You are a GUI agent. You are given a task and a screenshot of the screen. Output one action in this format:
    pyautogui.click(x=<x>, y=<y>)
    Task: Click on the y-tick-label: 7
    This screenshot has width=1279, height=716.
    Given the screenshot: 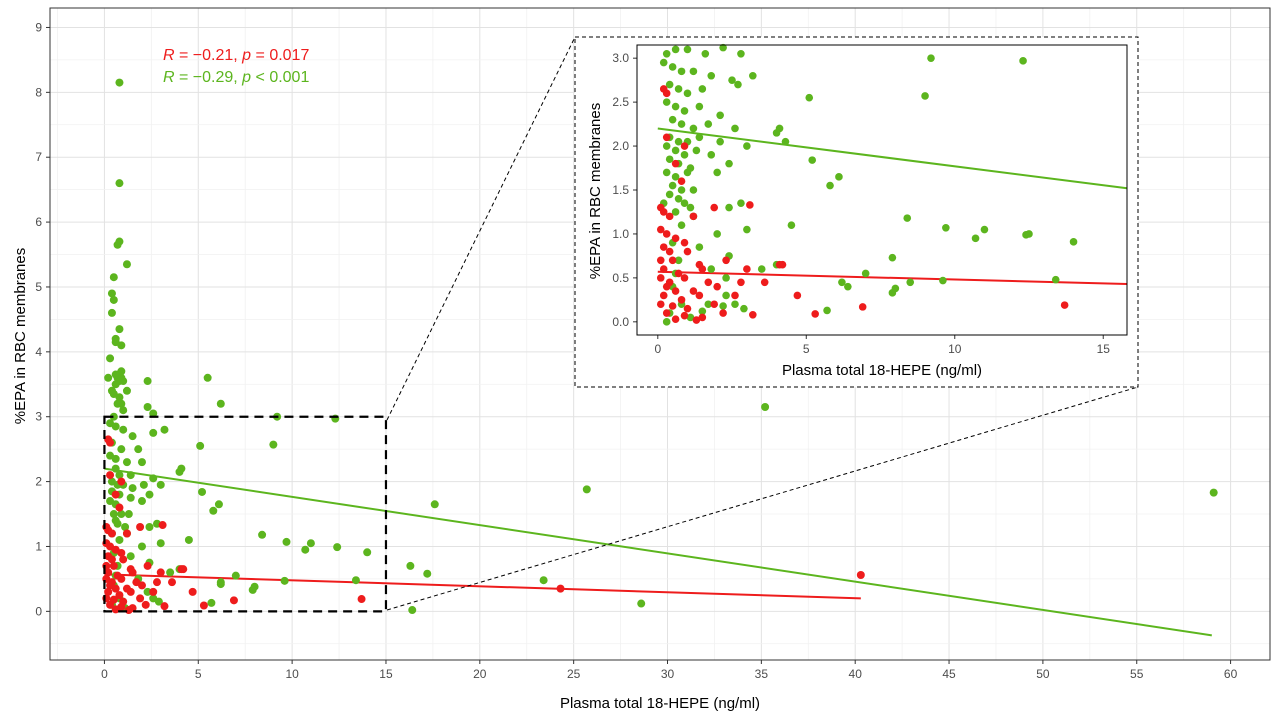 What is the action you would take?
    pyautogui.click(x=38, y=157)
    